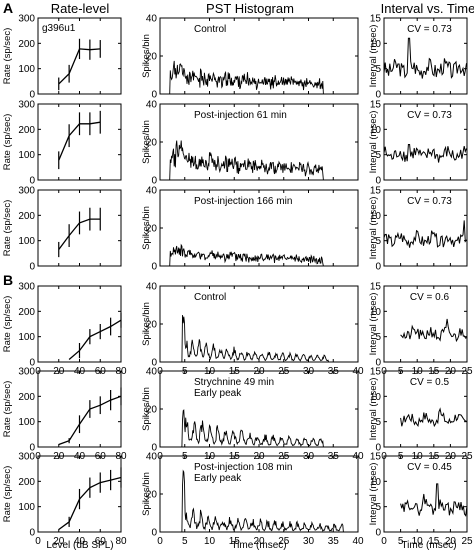 Image resolution: width=474 pixels, height=557 pixels. I want to click on column-title-pst-histogram: PST Histogram, so click(250, 8).